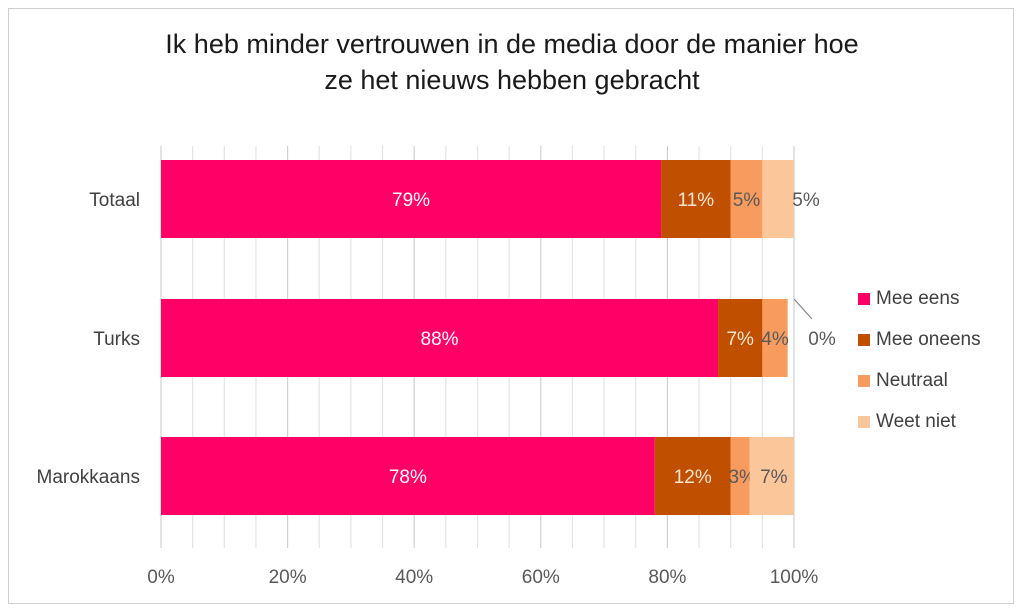 This screenshot has height=615, width=1024. I want to click on legend-label: Neutraal, so click(912, 380).